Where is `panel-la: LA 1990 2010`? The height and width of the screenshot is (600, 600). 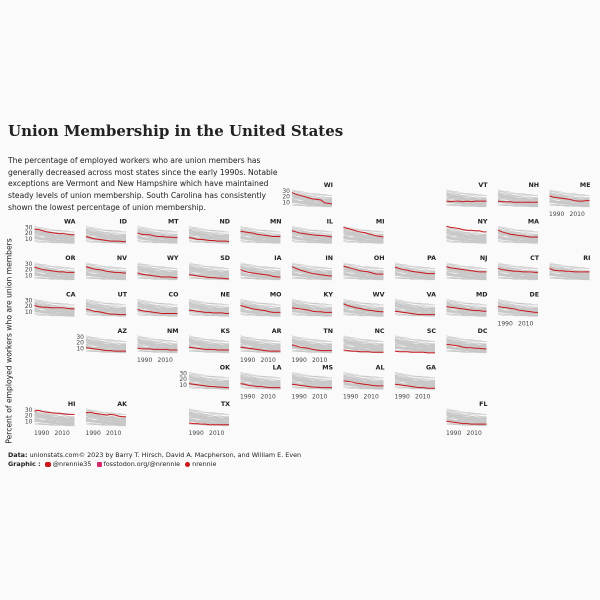
panel-la: LA 1990 2010 is located at coordinates (261, 383).